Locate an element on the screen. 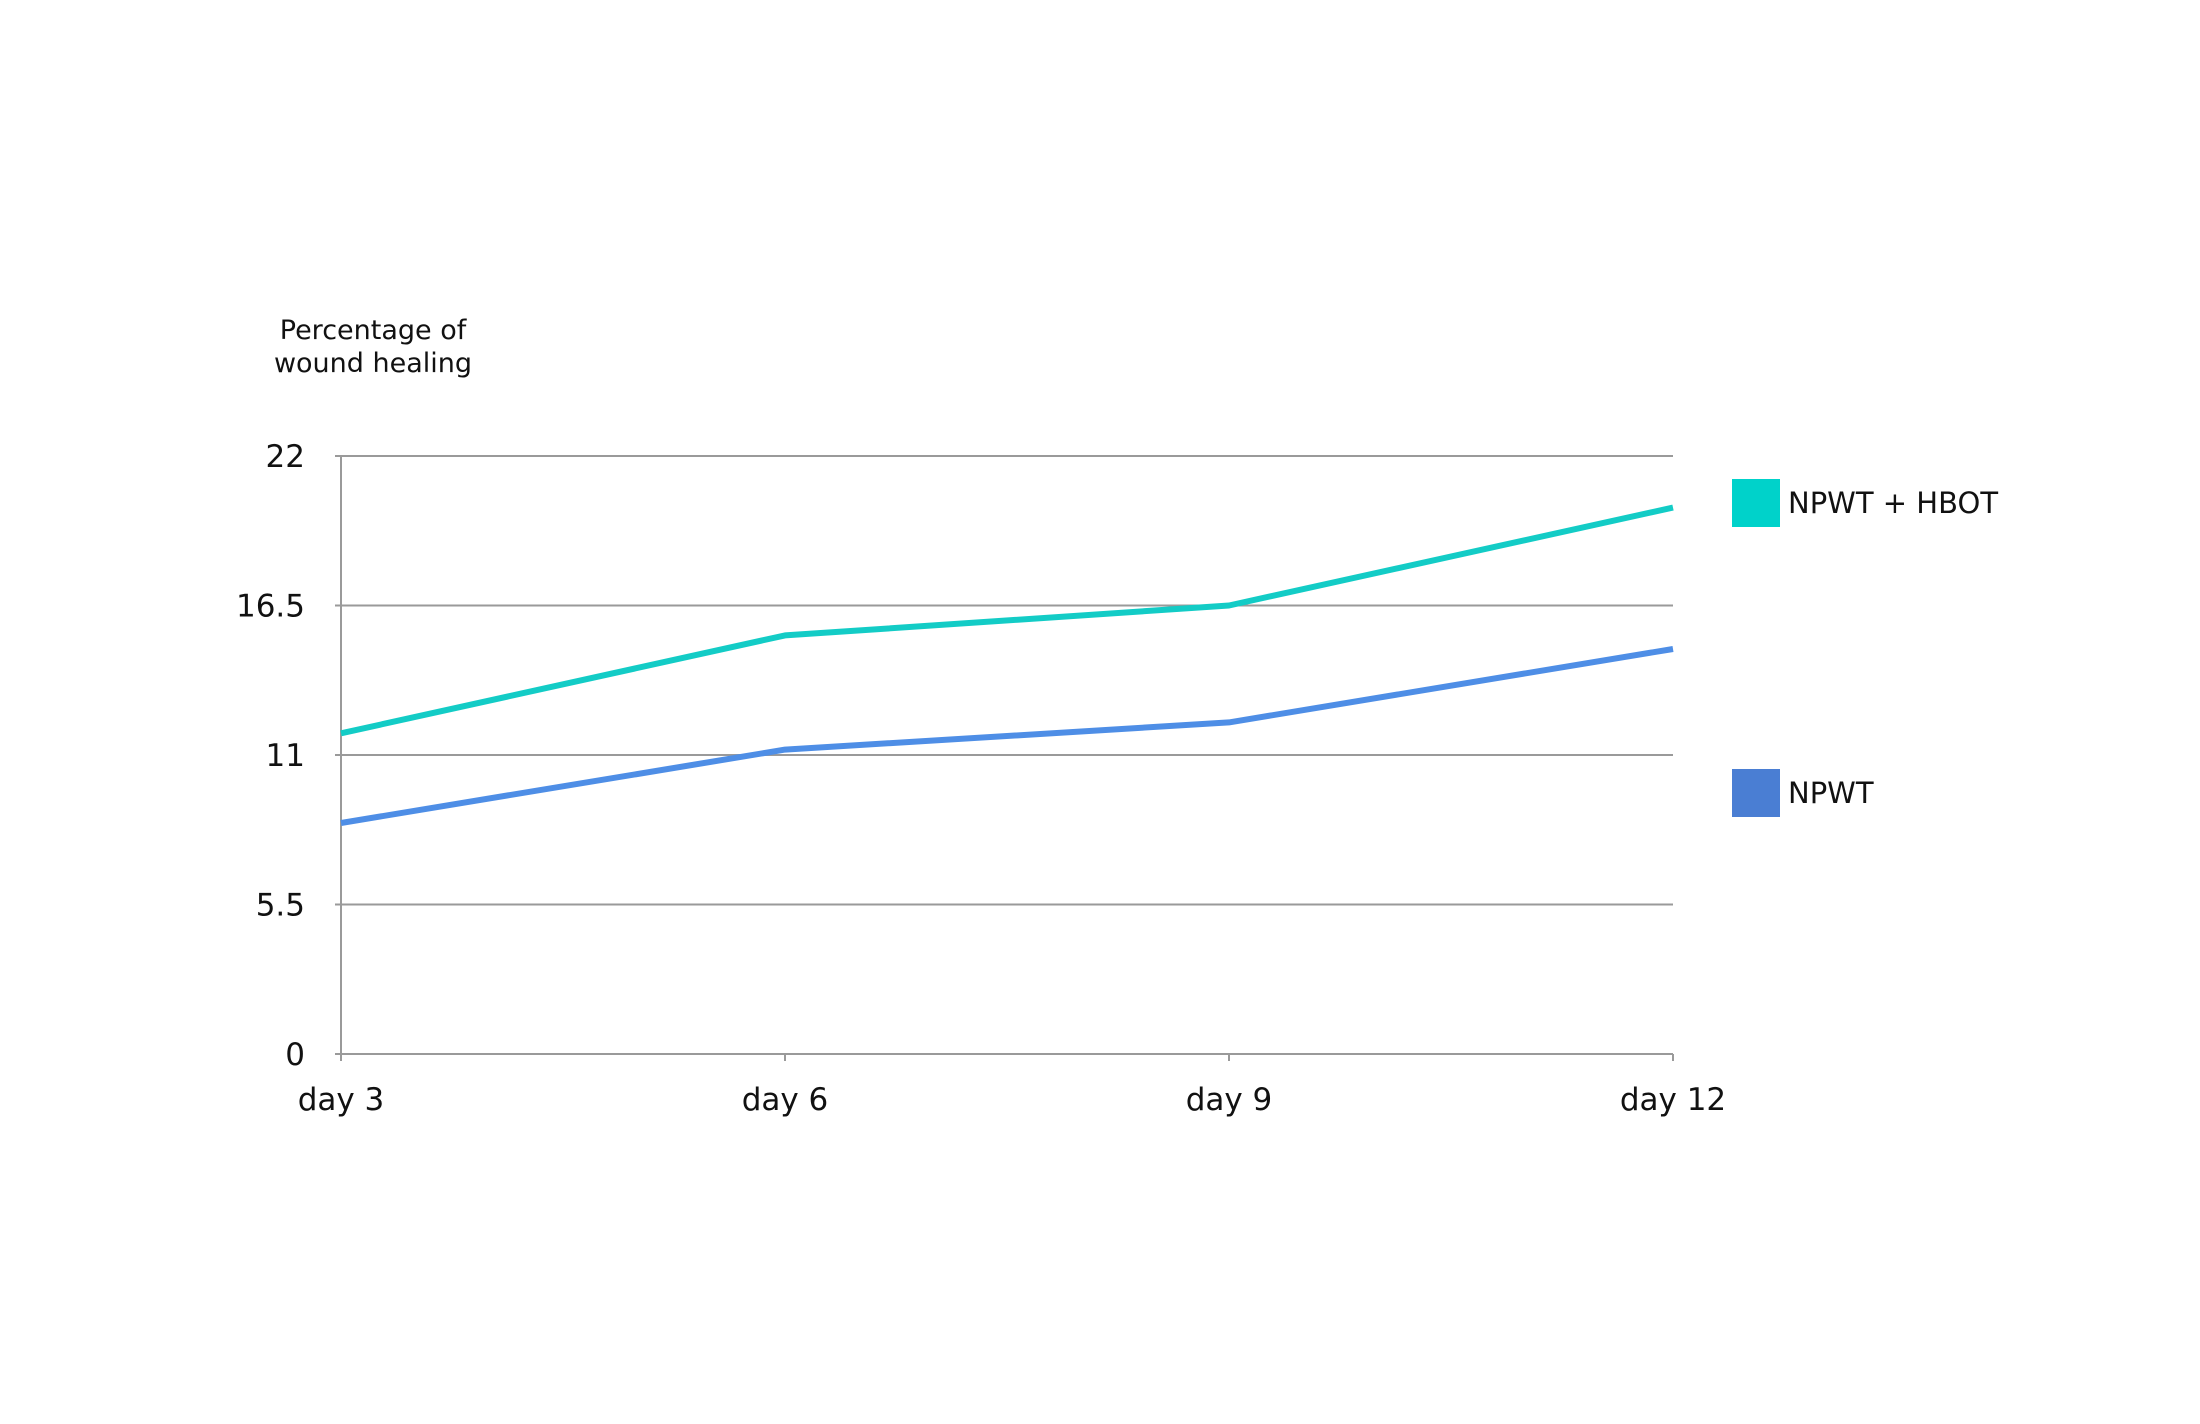 The image size is (2200, 1424). y-tick-label: 16.5 is located at coordinates (270, 607).